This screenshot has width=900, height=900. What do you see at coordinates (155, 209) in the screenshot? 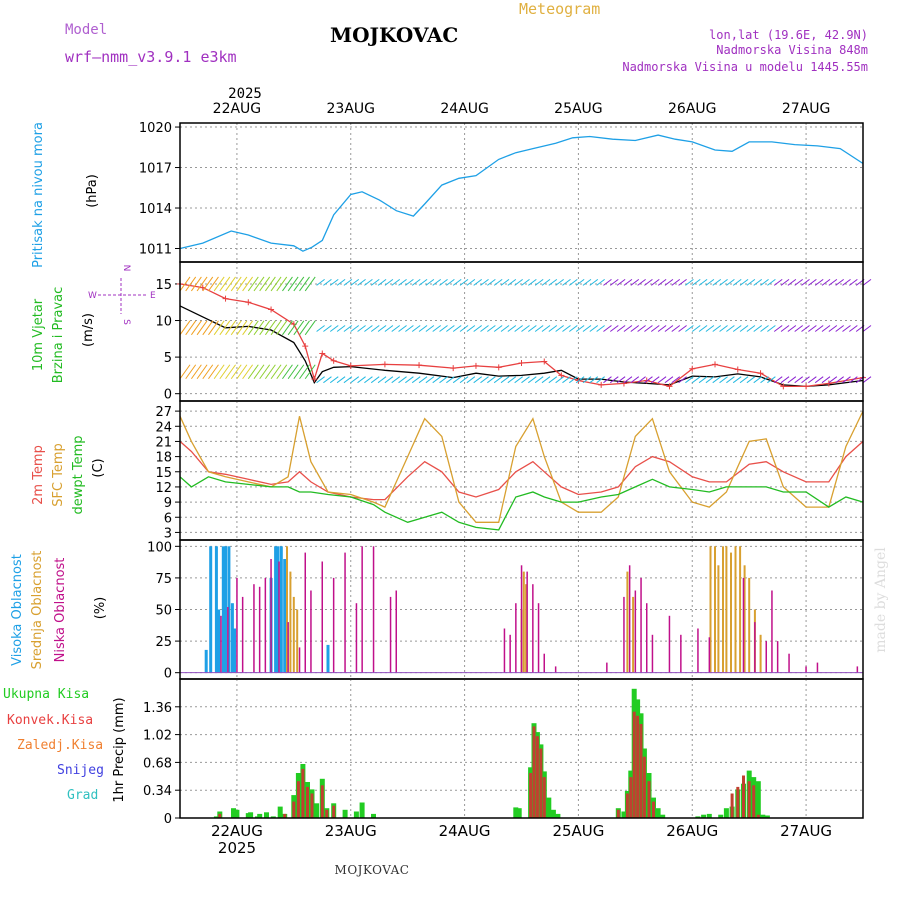
I see `ytick-label: 1014` at bounding box center [155, 209].